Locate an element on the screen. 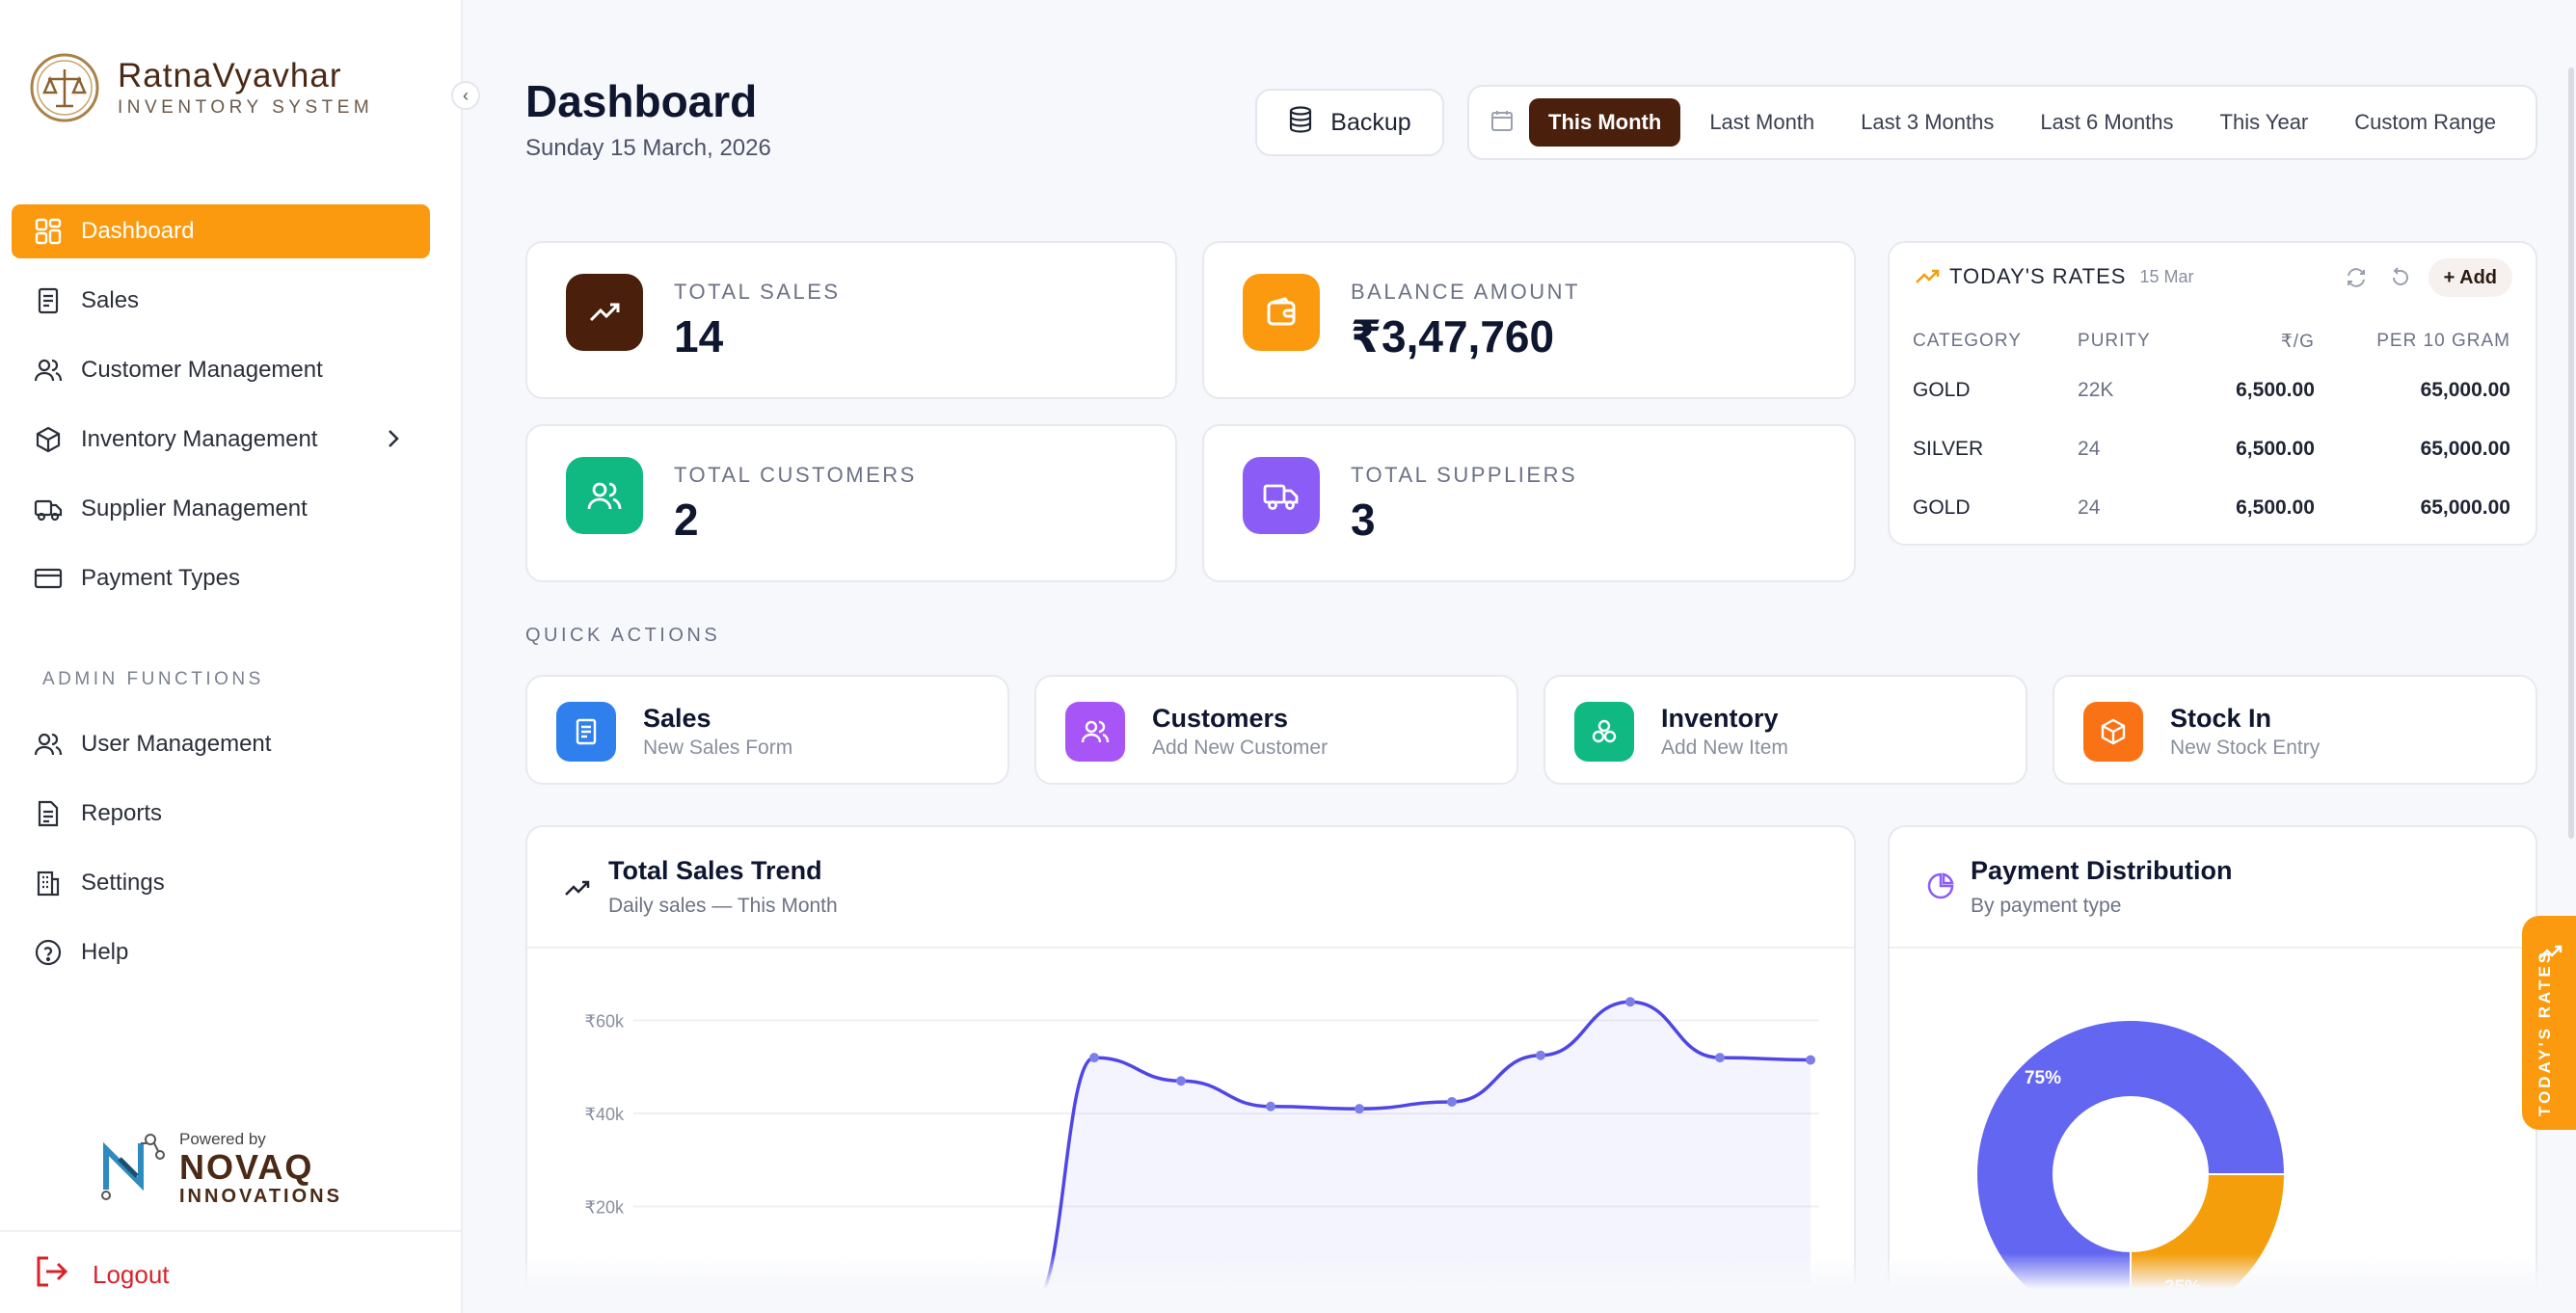 This screenshot has width=2576, height=1313. table-row: SILVER 24 6,500.00 65,000.00 is located at coordinates (2212, 448).